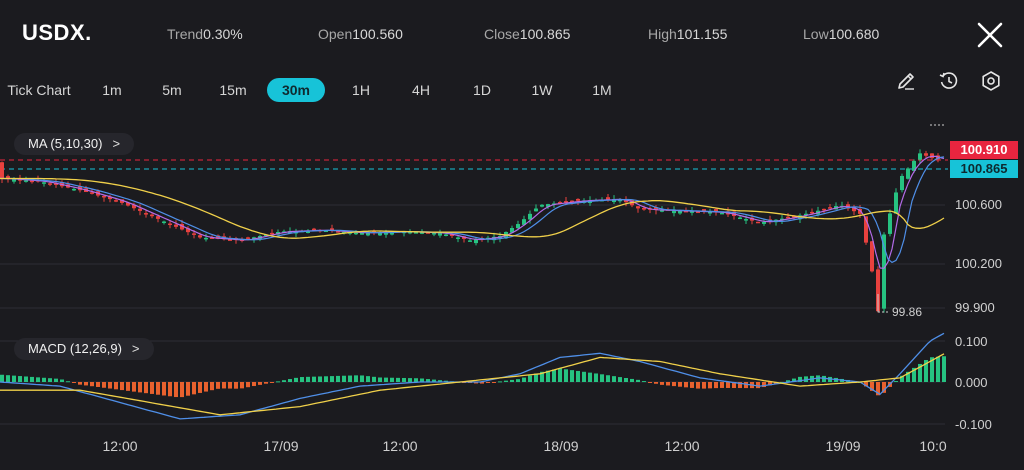 The width and height of the screenshot is (1024, 470). I want to click on tab-1m: 1m, so click(112, 90).